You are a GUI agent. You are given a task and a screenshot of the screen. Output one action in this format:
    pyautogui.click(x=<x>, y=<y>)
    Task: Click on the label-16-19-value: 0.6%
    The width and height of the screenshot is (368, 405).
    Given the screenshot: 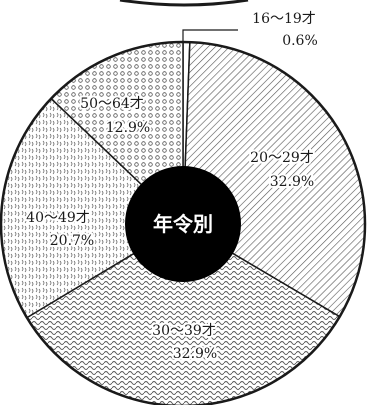 What is the action you would take?
    pyautogui.click(x=300, y=41)
    